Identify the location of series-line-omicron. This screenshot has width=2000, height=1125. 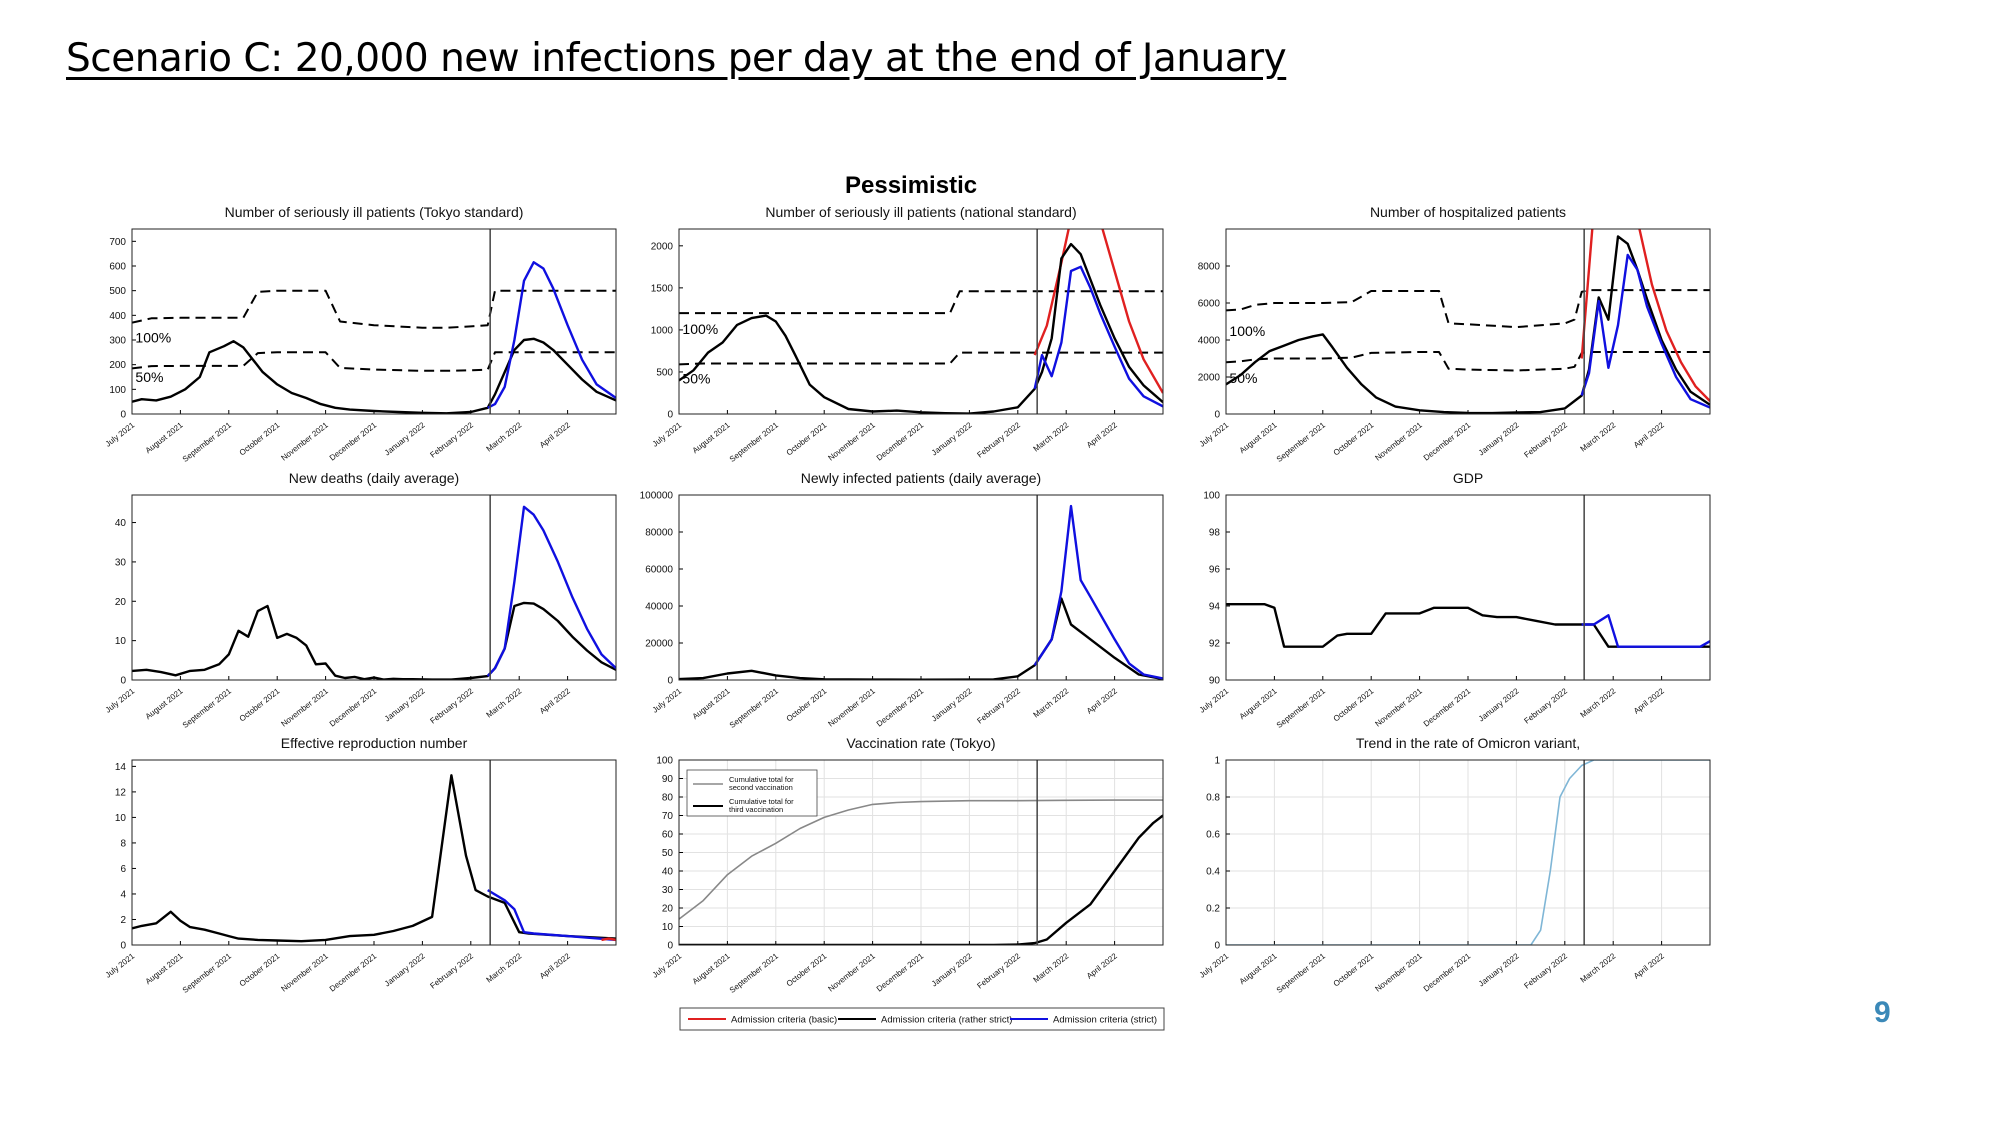
(1468, 852).